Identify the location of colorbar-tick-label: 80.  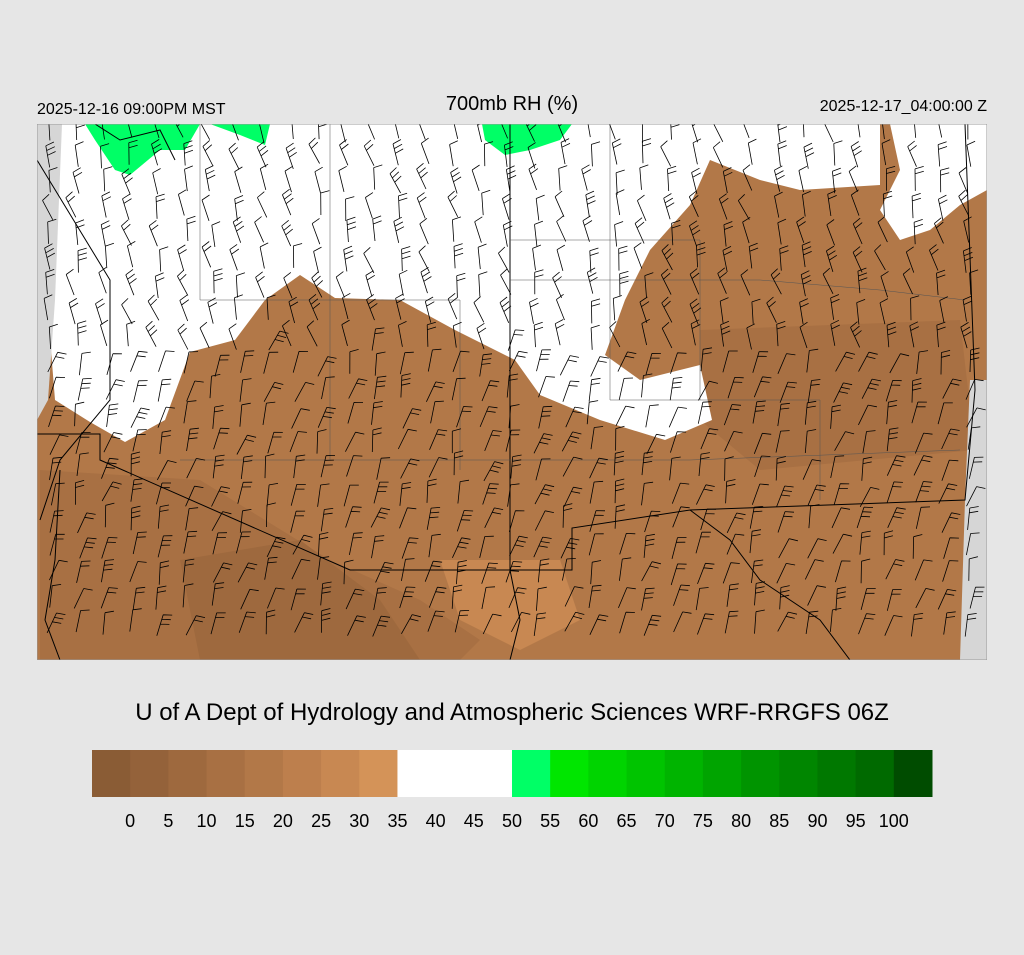
(741, 821).